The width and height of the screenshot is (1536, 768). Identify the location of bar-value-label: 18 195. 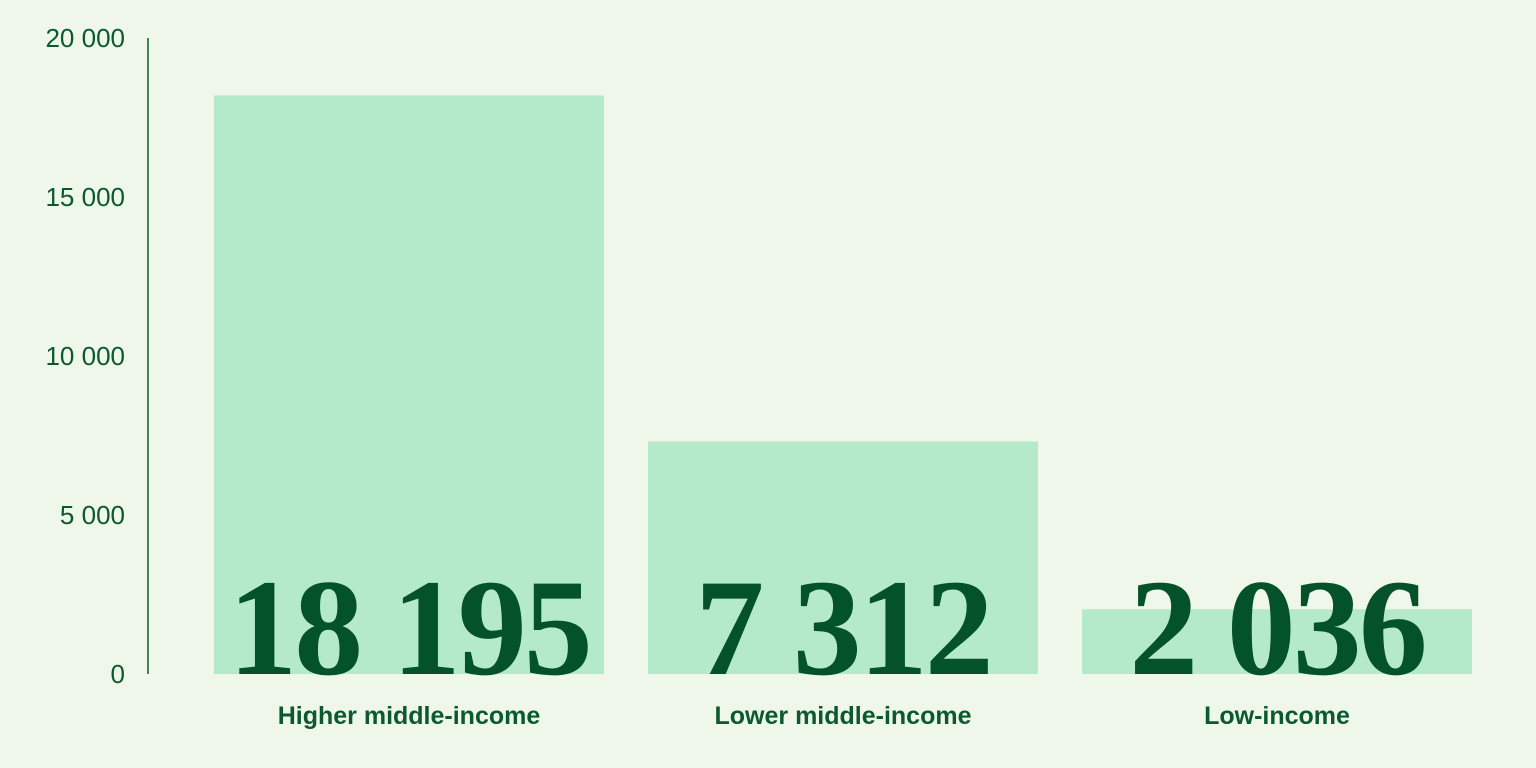
(409, 627).